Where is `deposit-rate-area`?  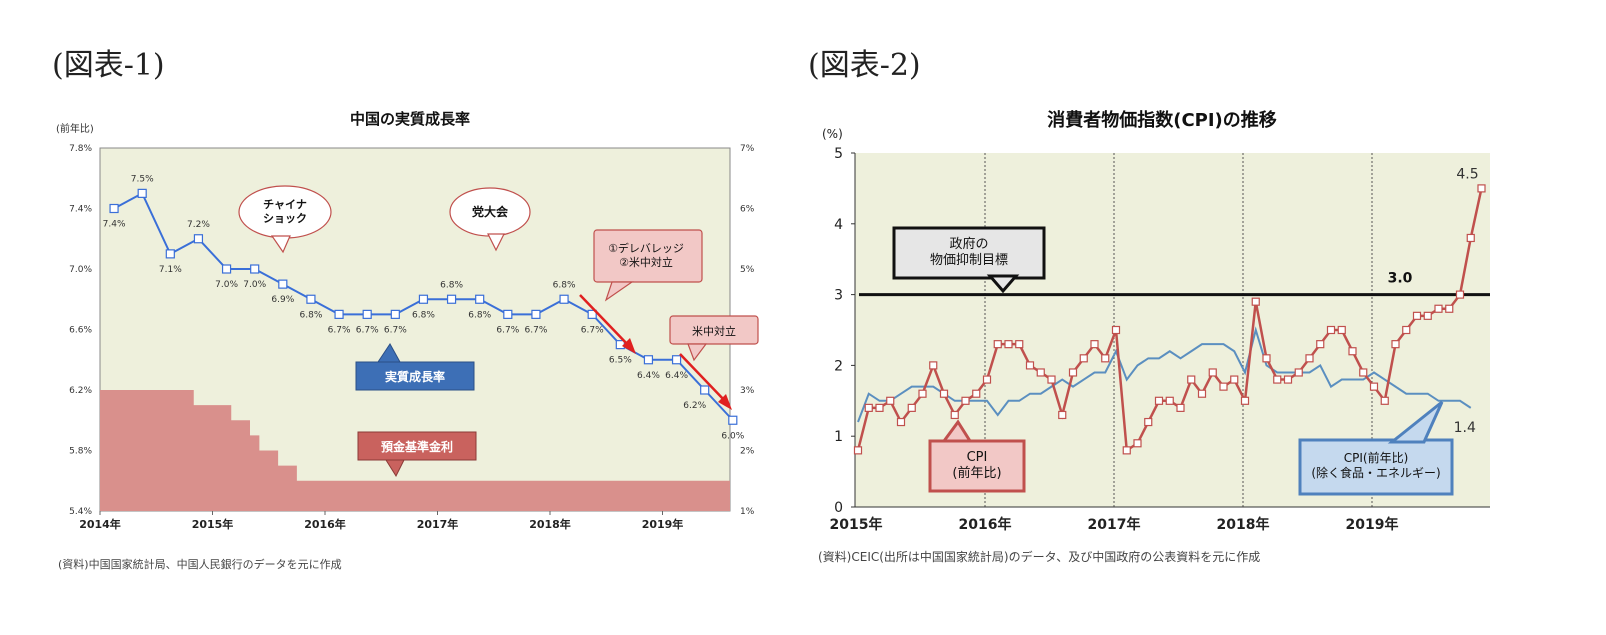
deposit-rate-area is located at coordinates (415, 450).